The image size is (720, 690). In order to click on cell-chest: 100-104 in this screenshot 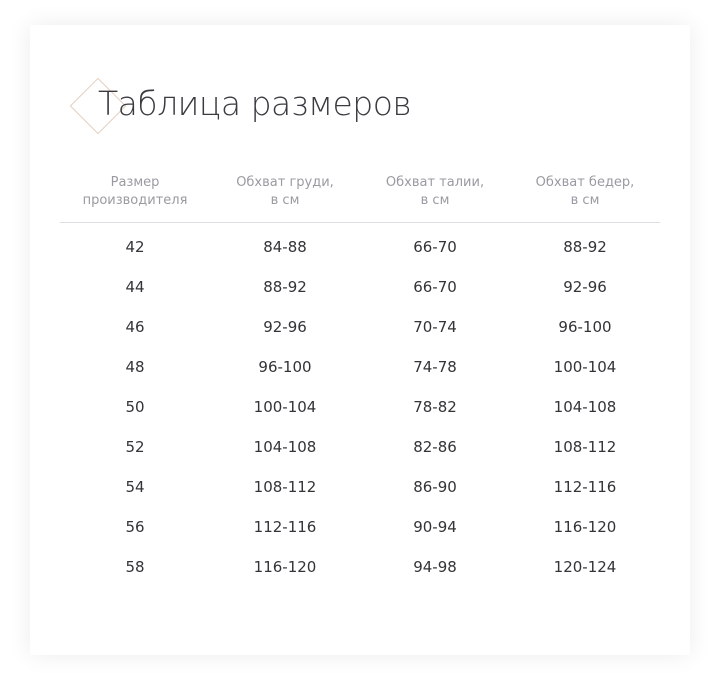, I will do `click(285, 407)`.